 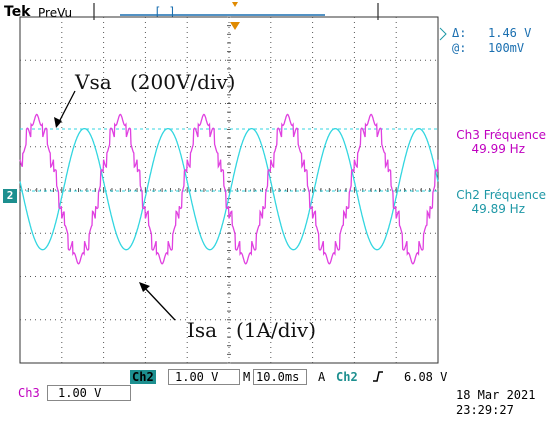 What do you see at coordinates (459, 33) in the screenshot?
I see `cursor-delta-label: Δ:` at bounding box center [459, 33].